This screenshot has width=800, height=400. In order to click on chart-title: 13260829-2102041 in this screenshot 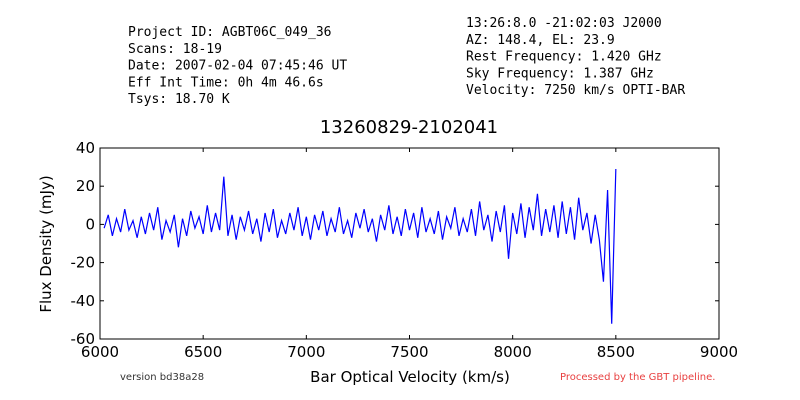, I will do `click(409, 127)`.